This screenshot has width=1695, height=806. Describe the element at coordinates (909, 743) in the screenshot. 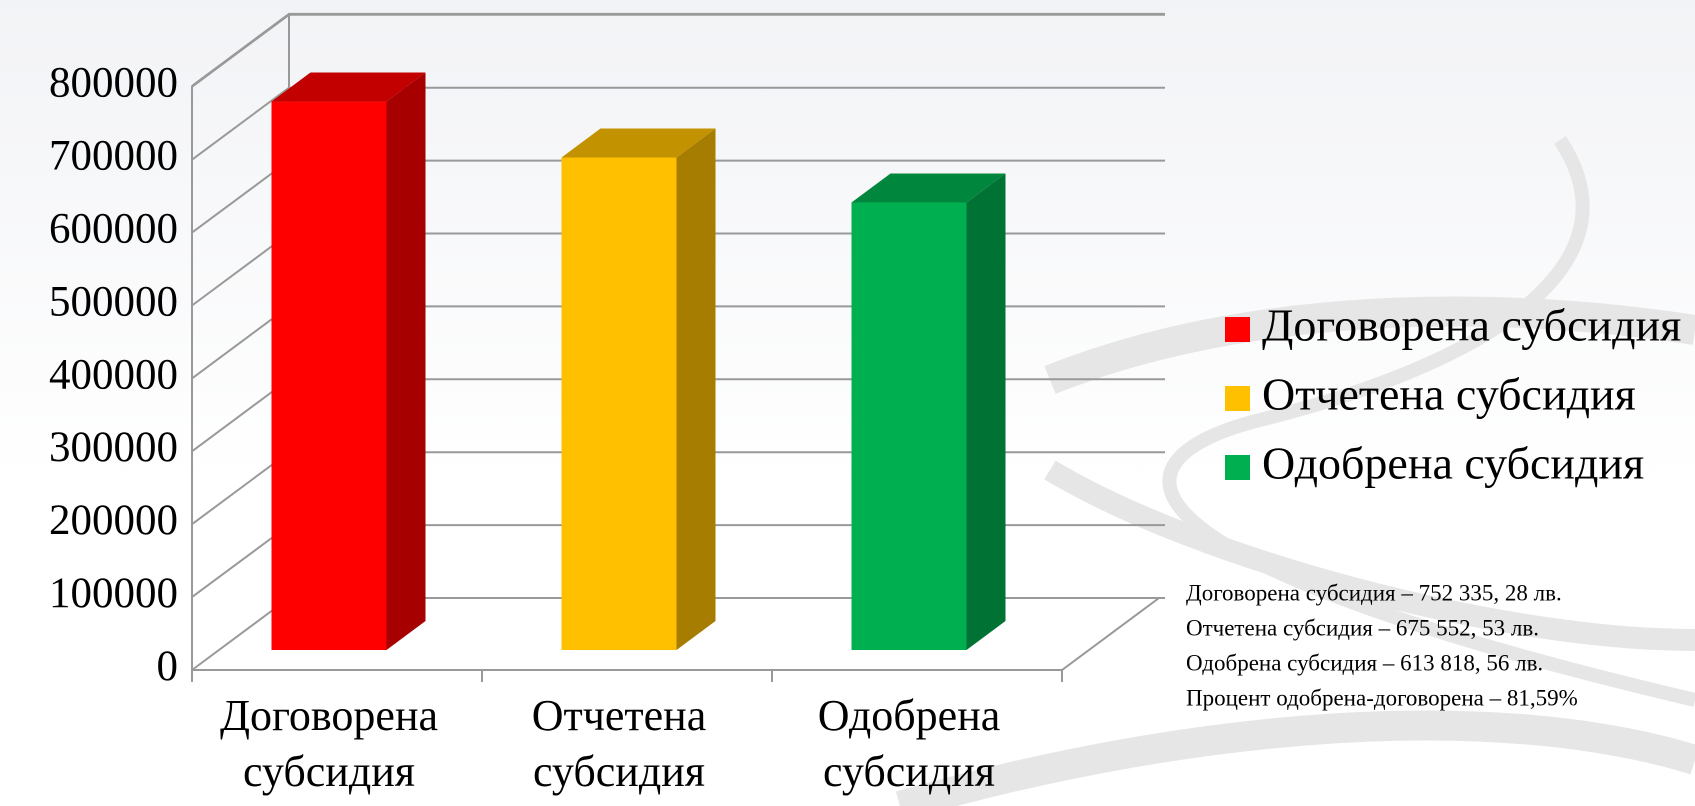

I see `x-tick-label: Одобрена субсидия` at that location.